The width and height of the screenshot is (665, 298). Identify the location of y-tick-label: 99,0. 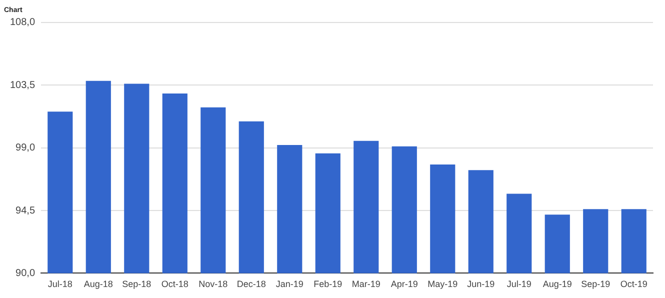
(26, 148).